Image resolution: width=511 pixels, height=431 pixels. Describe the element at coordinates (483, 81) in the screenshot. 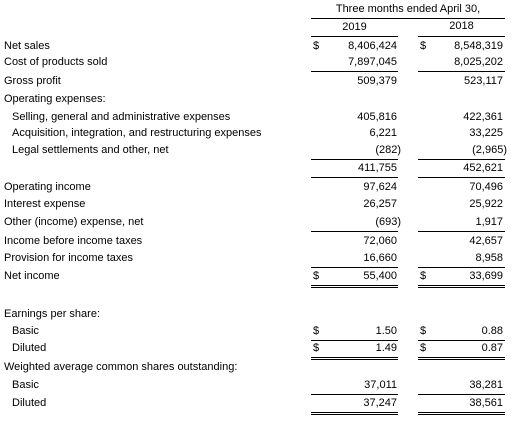

I see `value: 523,117` at that location.